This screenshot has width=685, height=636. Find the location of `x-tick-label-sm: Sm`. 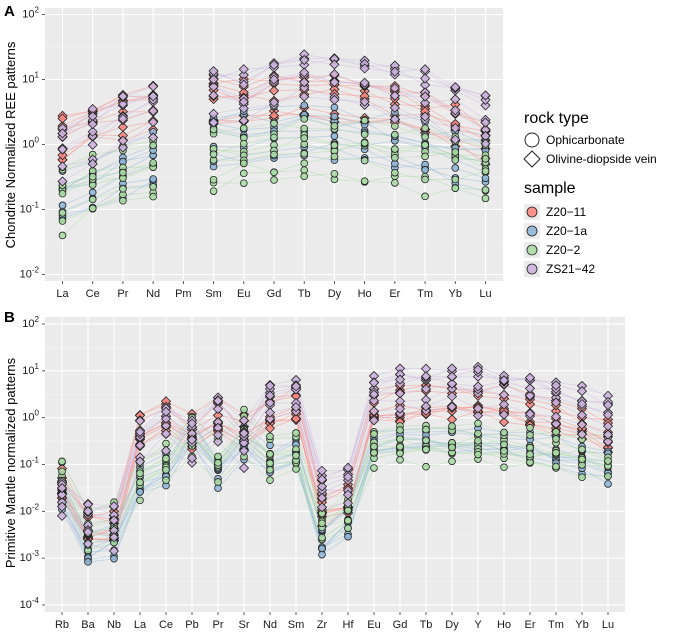

x-tick-label-sm: Sm is located at coordinates (296, 625).